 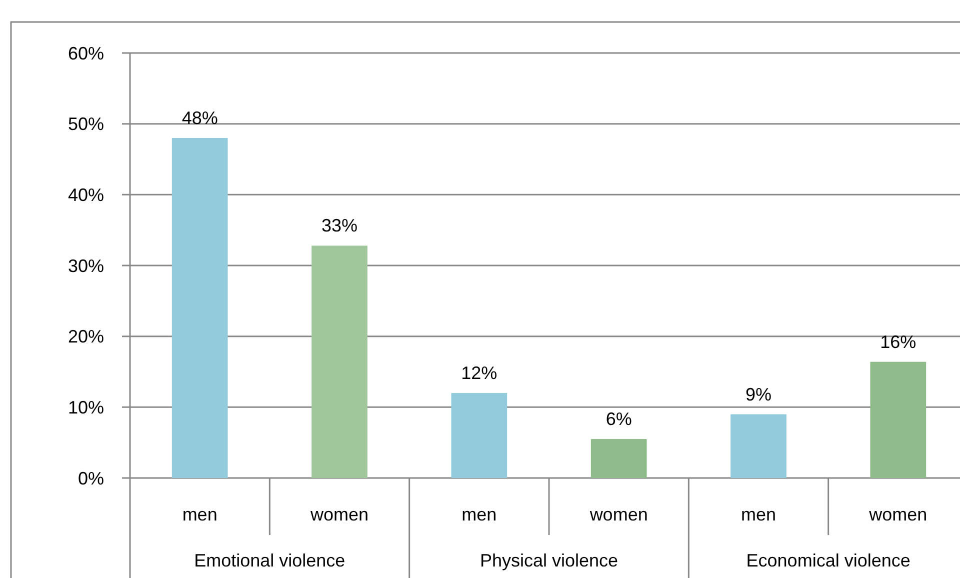 What do you see at coordinates (758, 394) in the screenshot?
I see `data-label: 9%` at bounding box center [758, 394].